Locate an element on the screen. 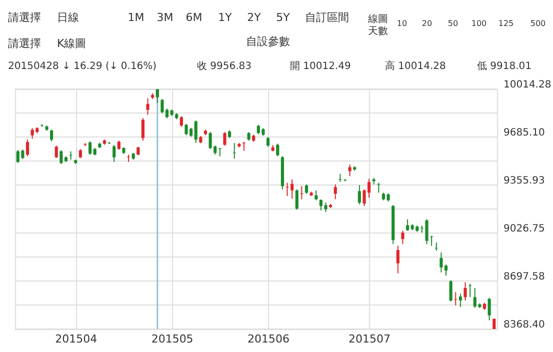  text: 125 is located at coordinates (506, 23).